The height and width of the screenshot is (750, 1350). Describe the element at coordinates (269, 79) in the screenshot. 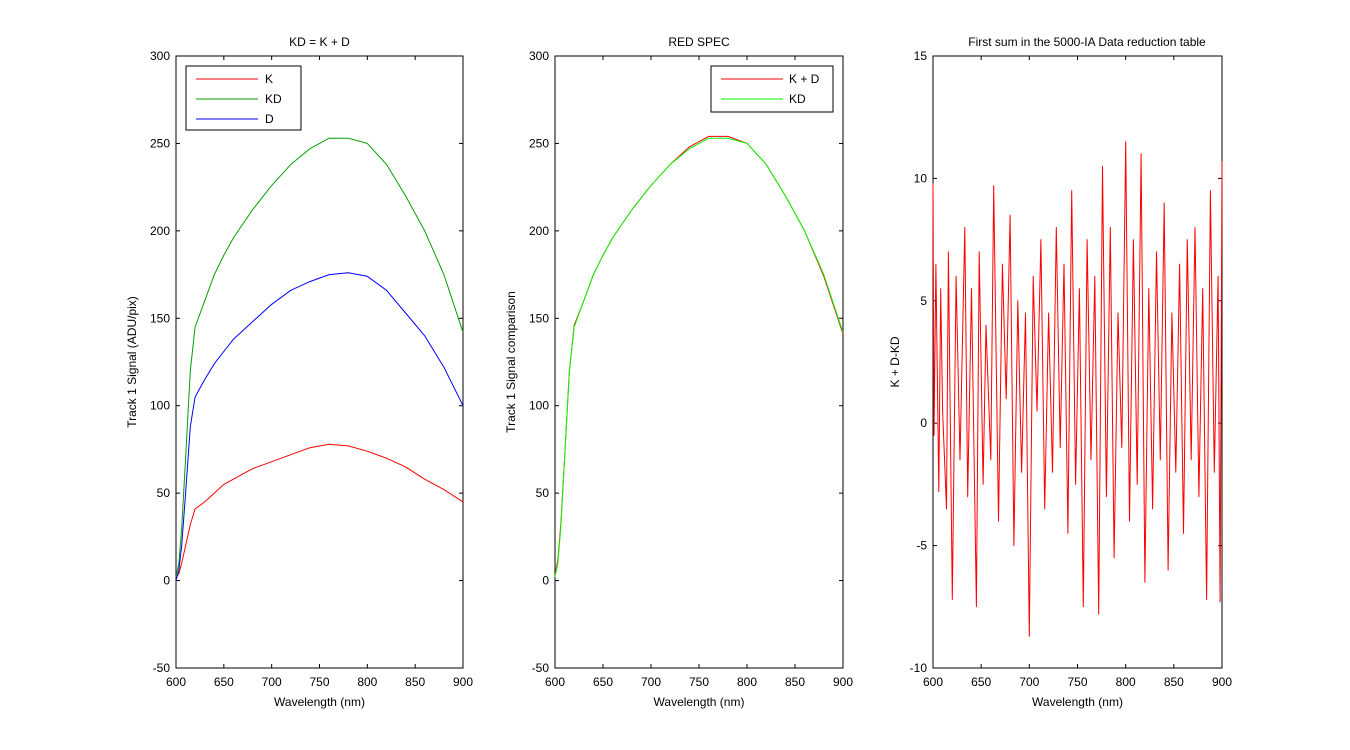

I see `legend-label-k: K` at that location.